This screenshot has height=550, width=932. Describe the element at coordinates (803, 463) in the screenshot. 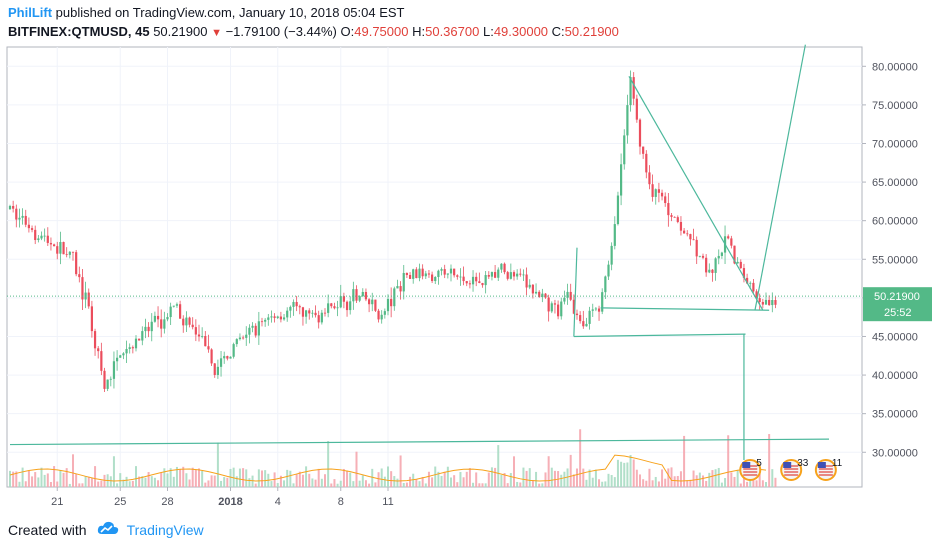

I see `badge-count: 33` at that location.